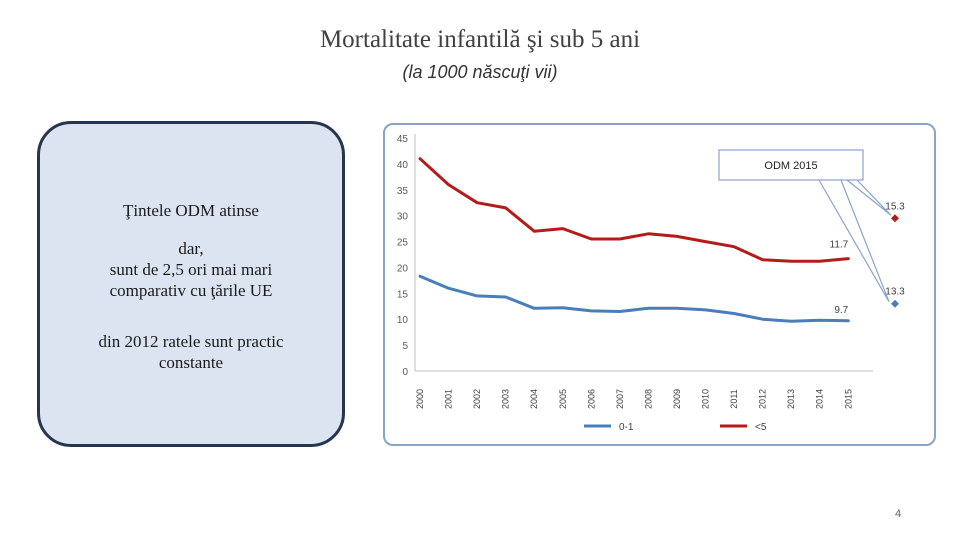  I want to click on y-tick-label: 5, so click(405, 346).